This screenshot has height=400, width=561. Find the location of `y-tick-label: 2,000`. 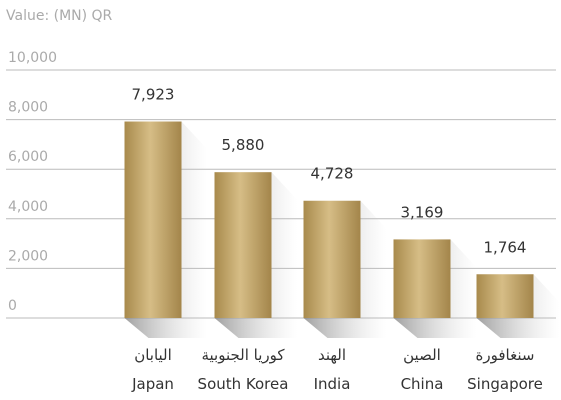

y-tick-label: 2,000 is located at coordinates (28, 256).